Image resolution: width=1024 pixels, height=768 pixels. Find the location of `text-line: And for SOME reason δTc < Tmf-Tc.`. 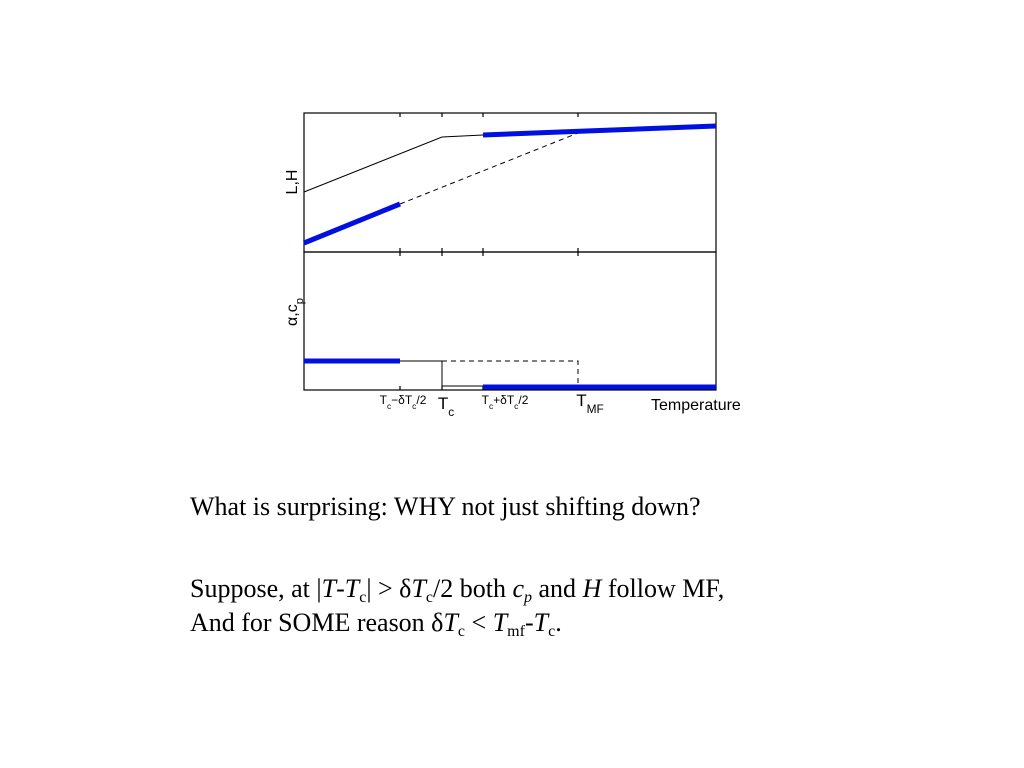

text-line: And for SOME reason δTc < Tmf-Tc. is located at coordinates (376, 624).